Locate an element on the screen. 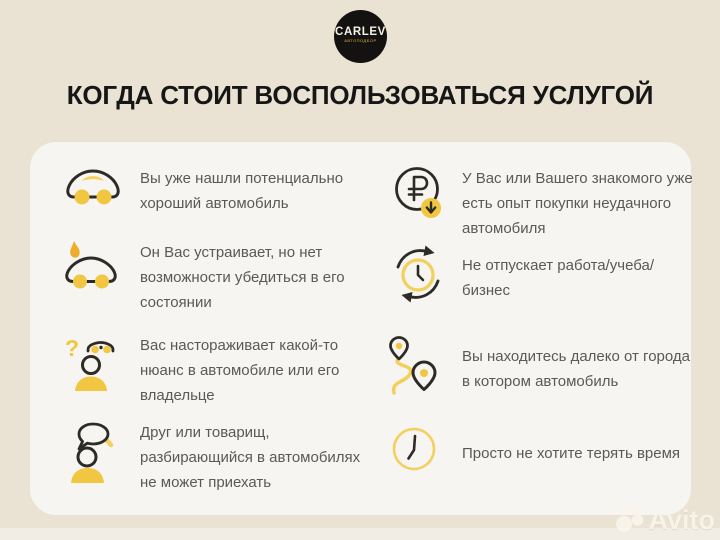 The width and height of the screenshot is (720, 540). bottom-light-strip is located at coordinates (360, 534).